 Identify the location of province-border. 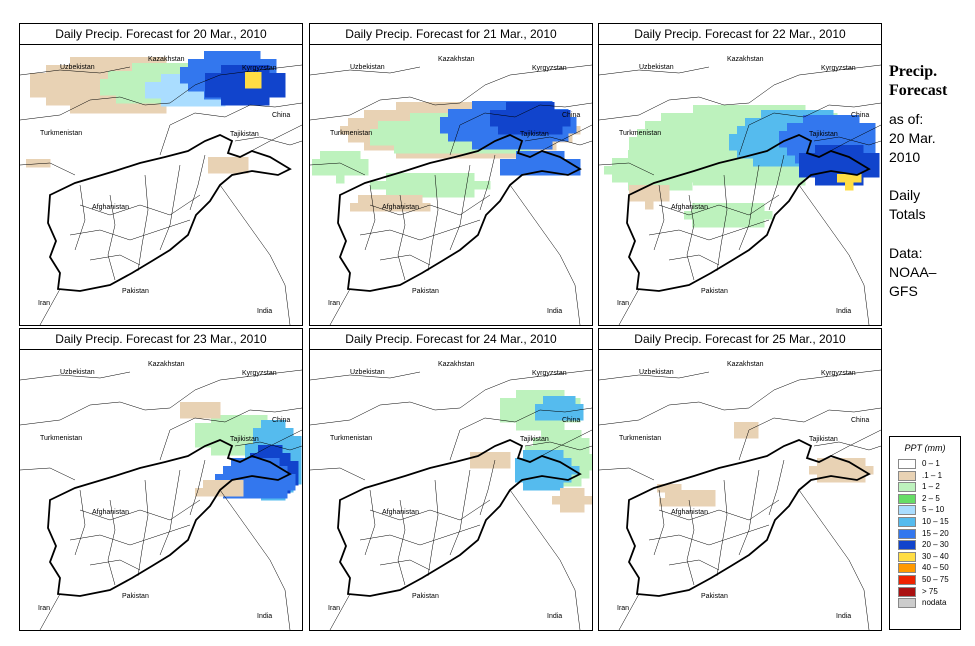
(694, 565).